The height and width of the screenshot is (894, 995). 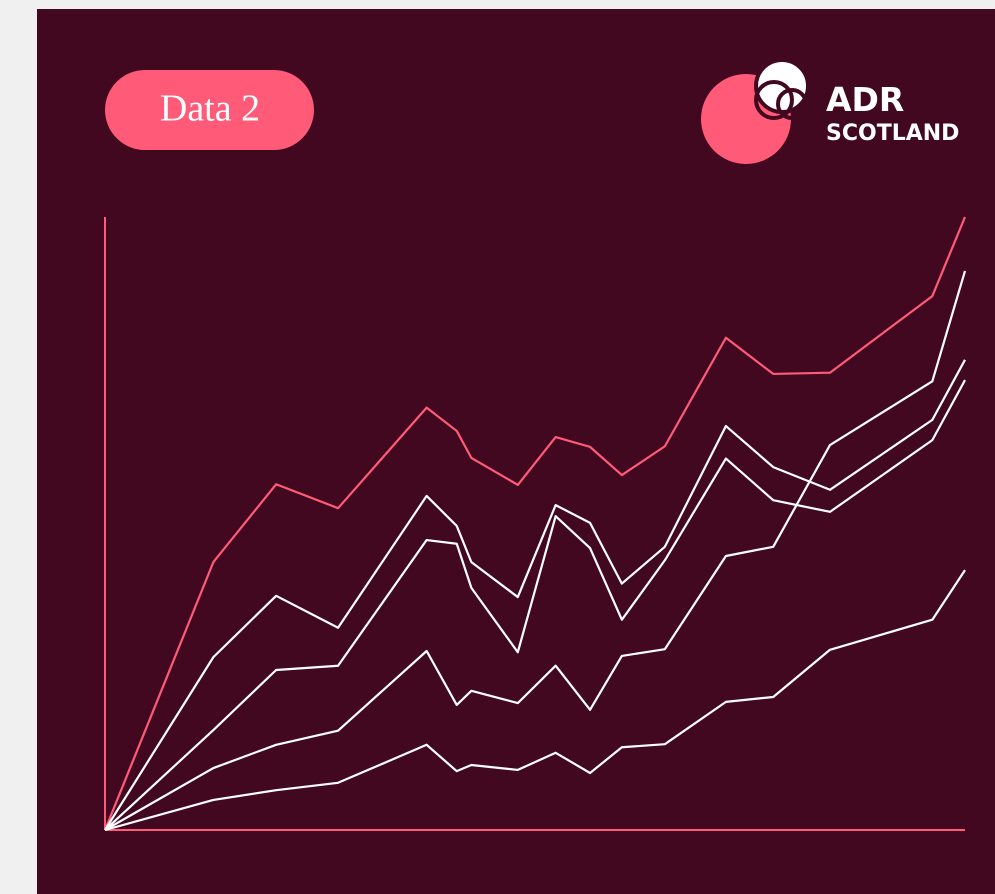 I want to click on badge-text: Data 2, so click(x=210, y=109).